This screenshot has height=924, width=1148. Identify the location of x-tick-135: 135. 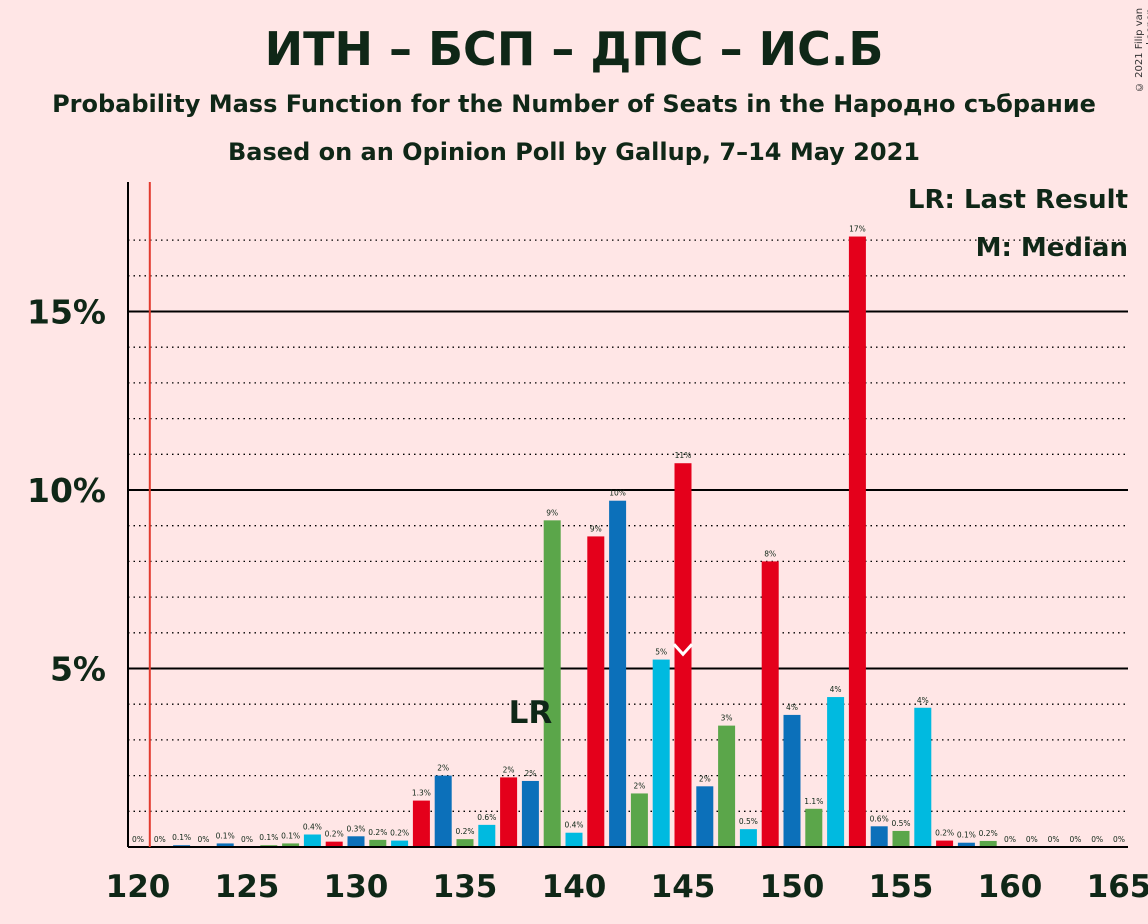
(465, 887).